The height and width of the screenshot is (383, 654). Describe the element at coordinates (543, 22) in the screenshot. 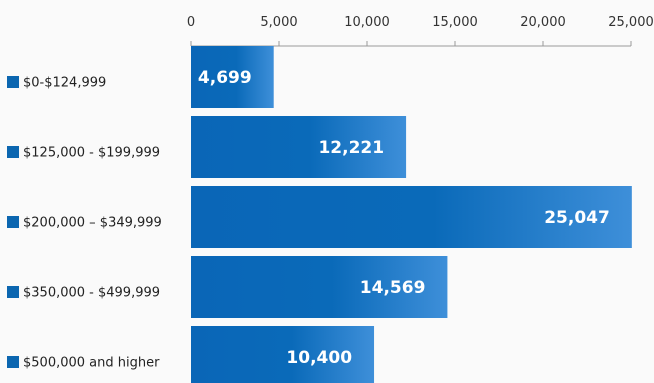

I see `x-tick-label: 20,000` at that location.